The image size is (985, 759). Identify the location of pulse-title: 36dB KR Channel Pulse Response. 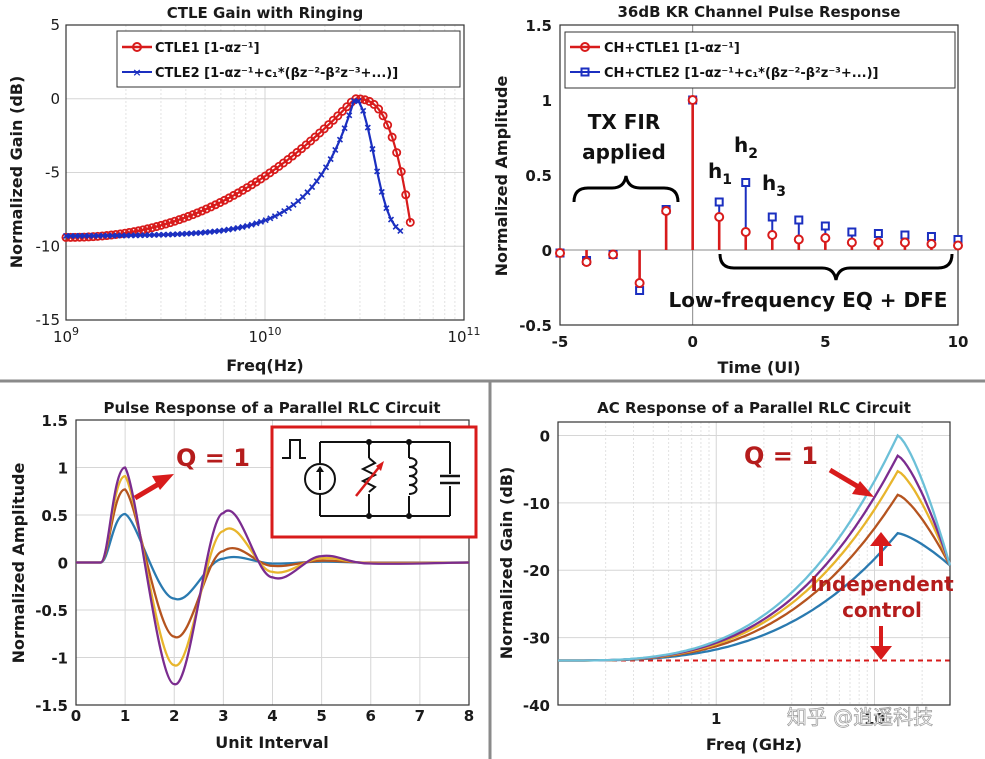
(759, 12).